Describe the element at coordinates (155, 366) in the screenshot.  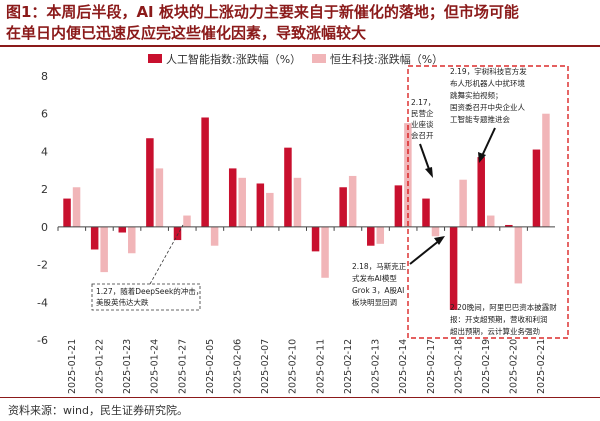
I see `x-tick-label: 2025-01-24` at that location.